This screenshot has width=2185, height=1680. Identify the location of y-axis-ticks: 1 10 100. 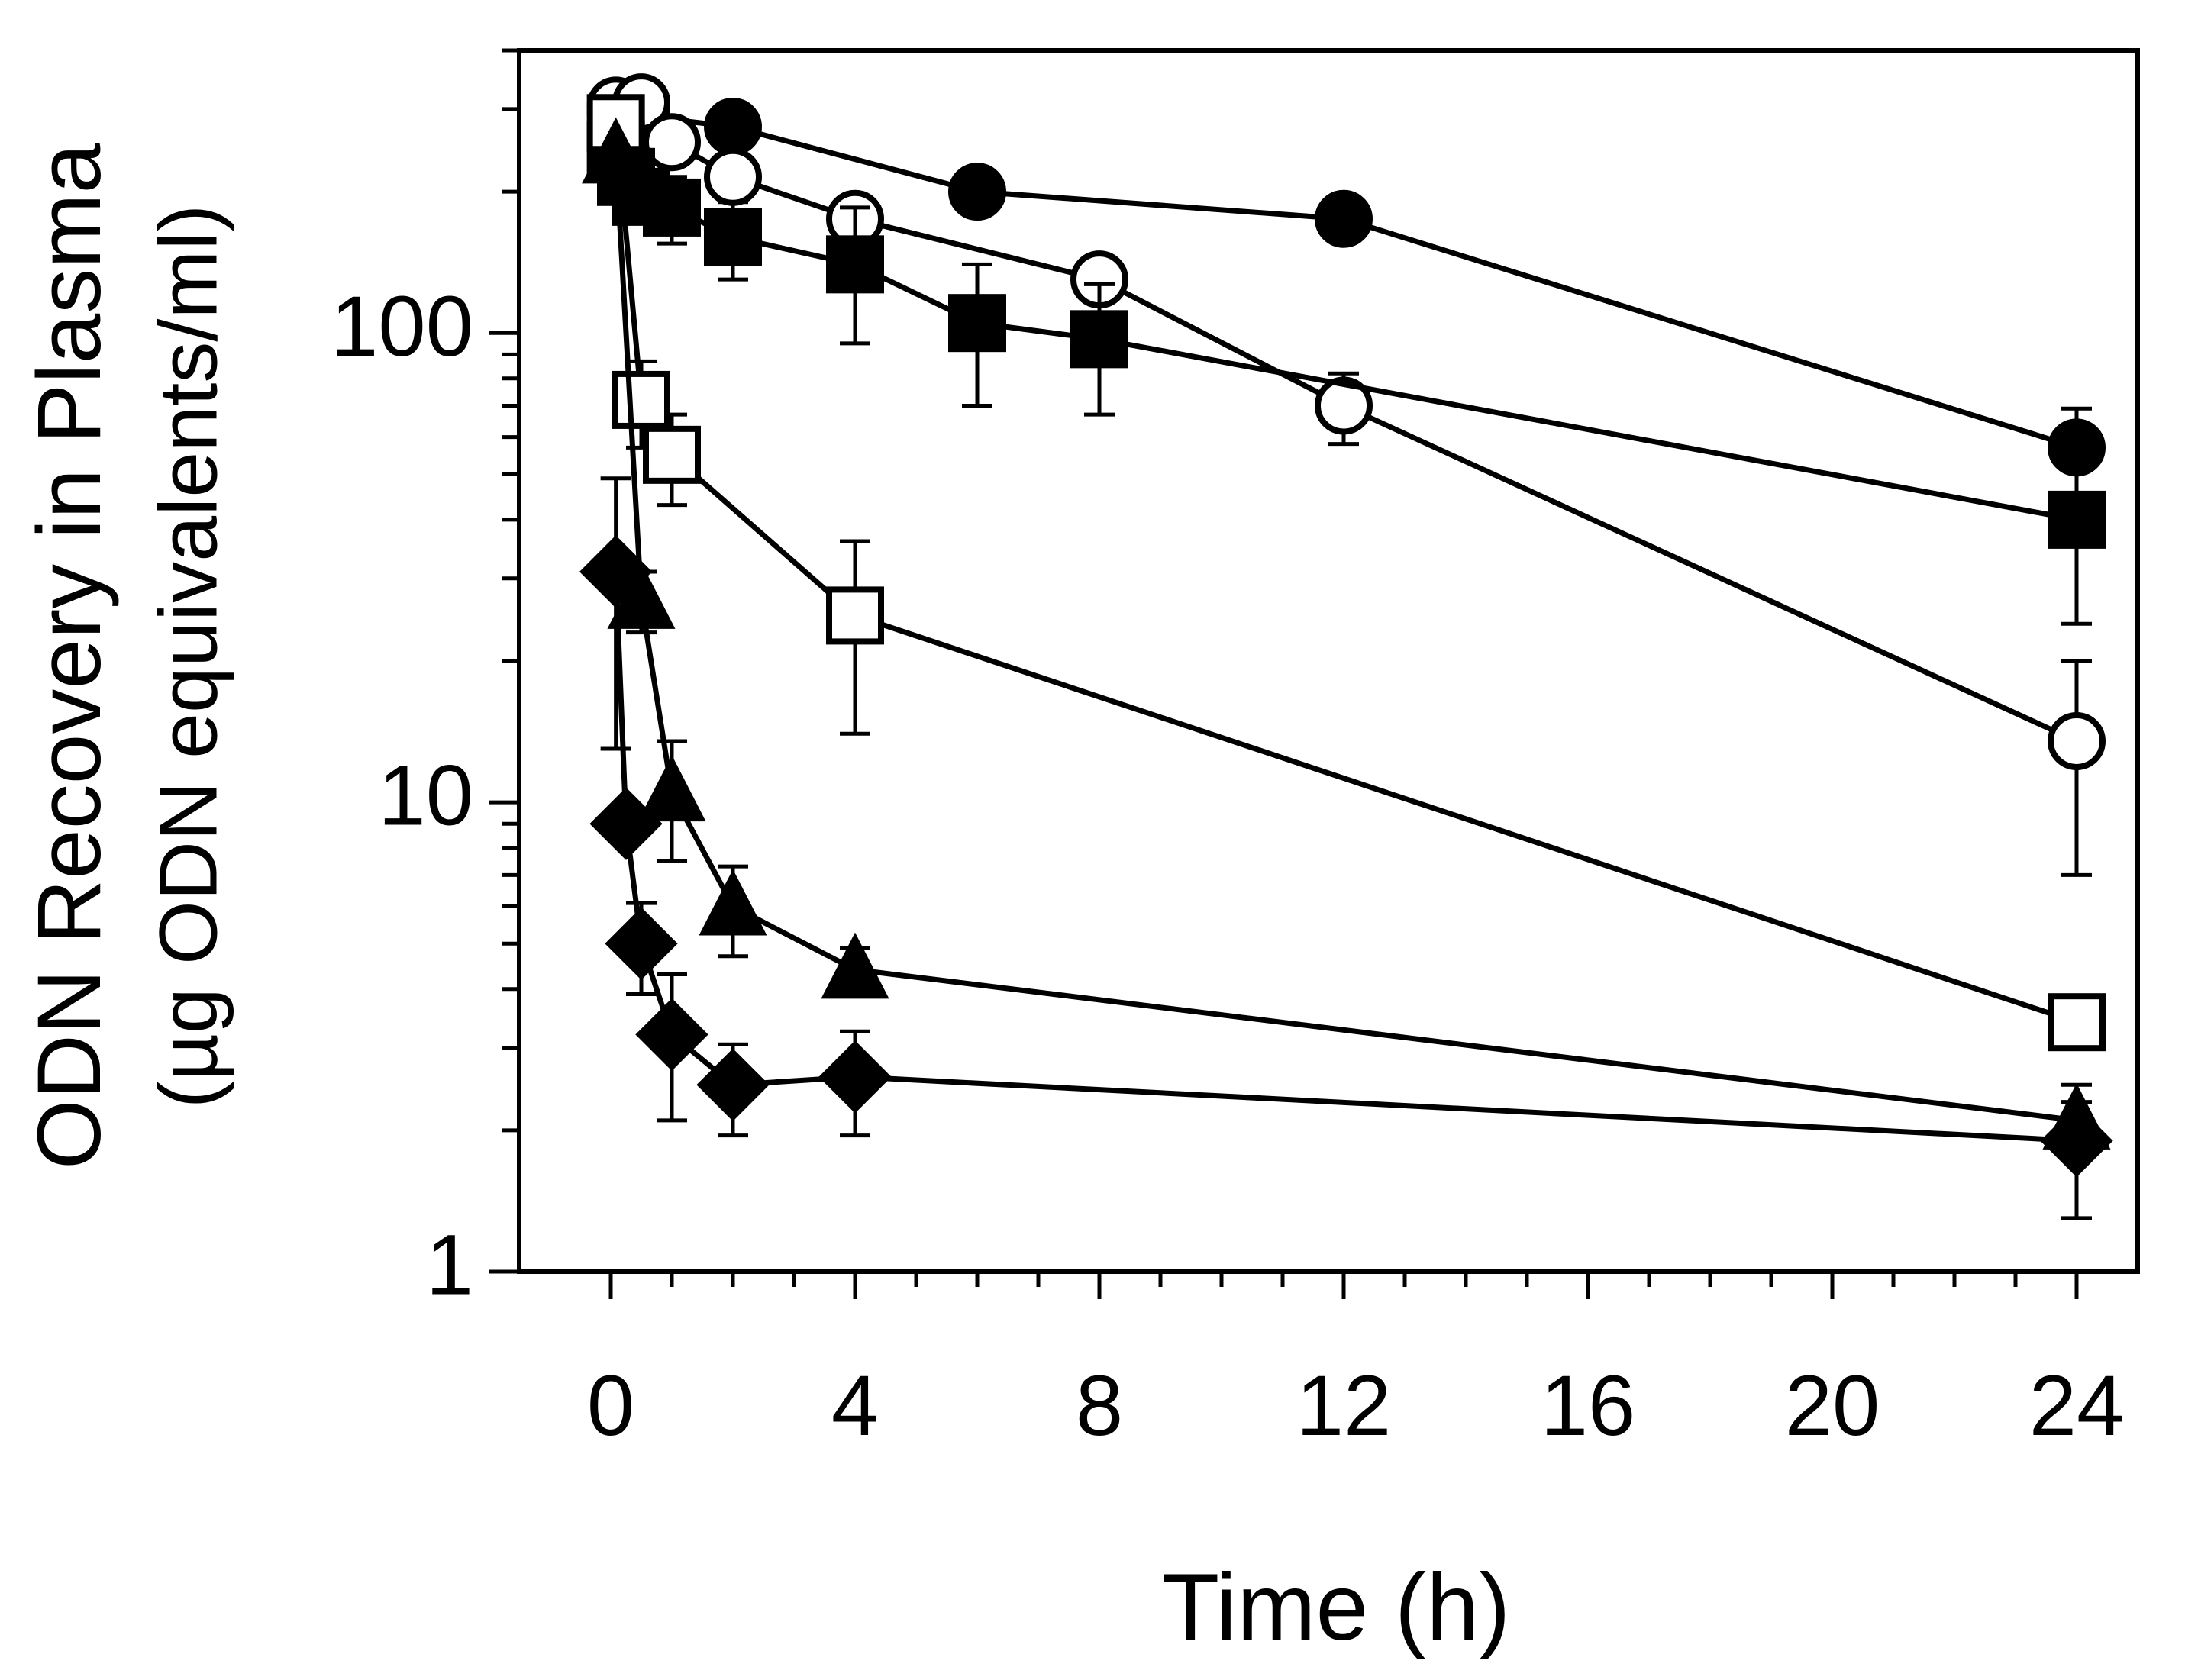
(425, 681).